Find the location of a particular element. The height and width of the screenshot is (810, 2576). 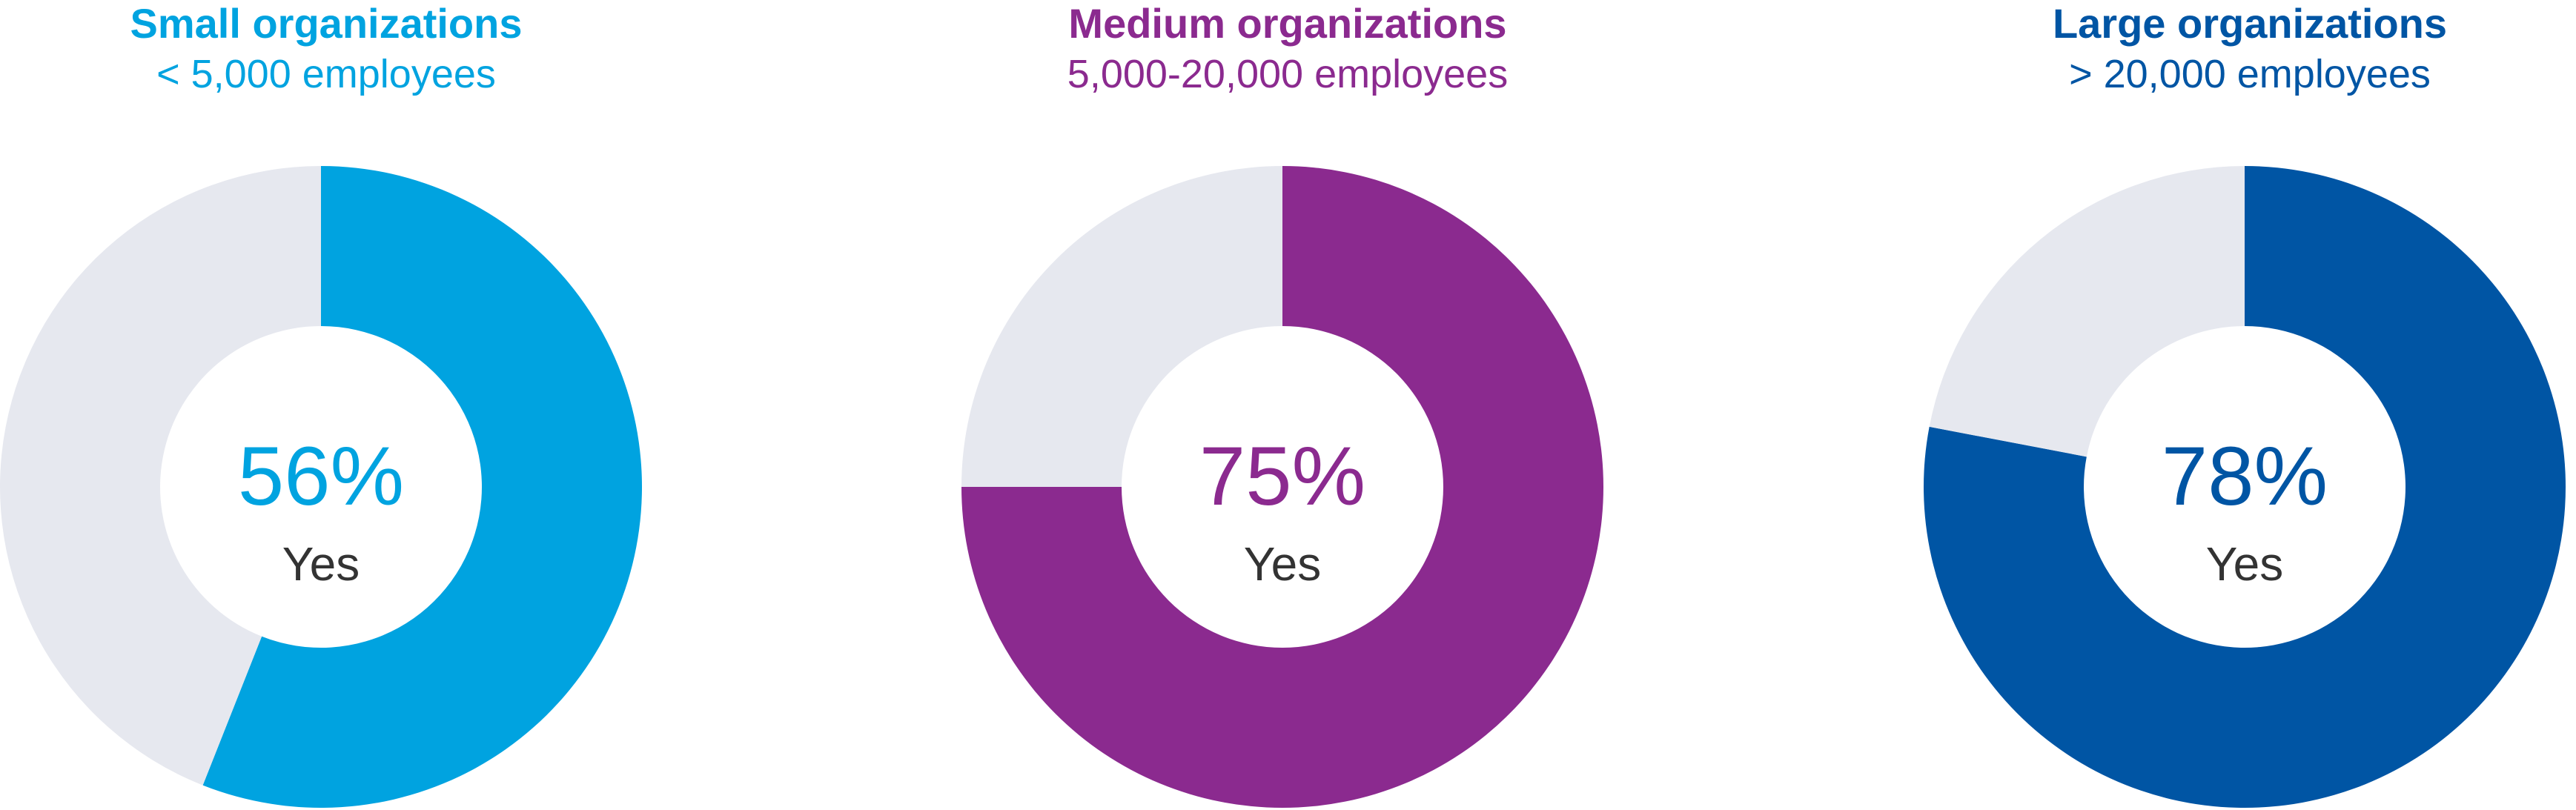

chart-title: Large organizations is located at coordinates (2250, 23).